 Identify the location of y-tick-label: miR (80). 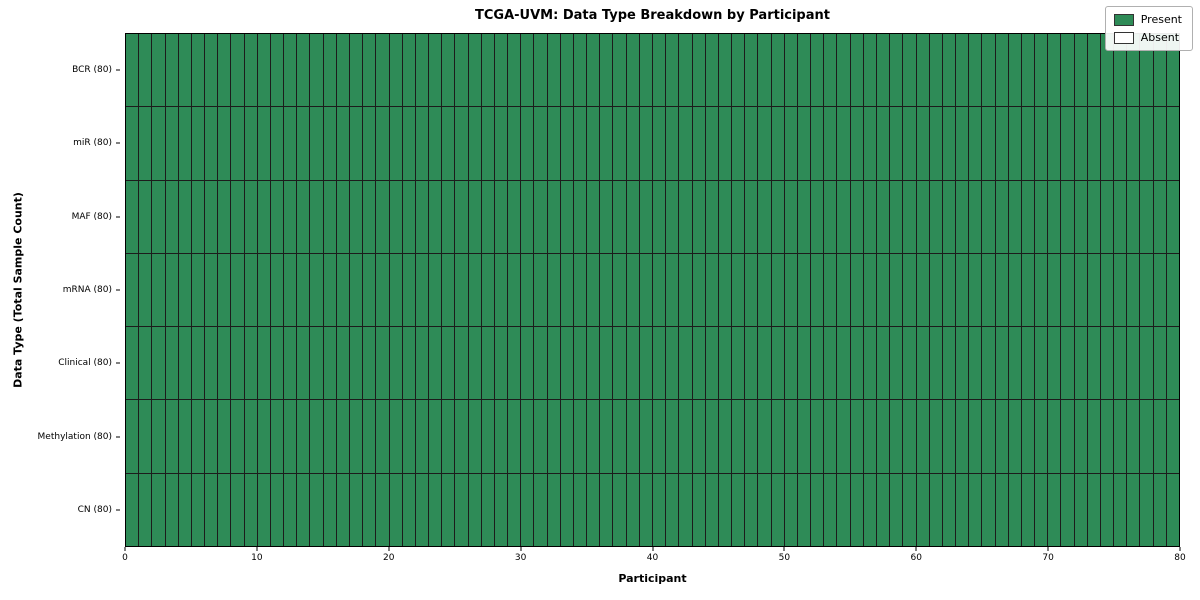
(92, 143).